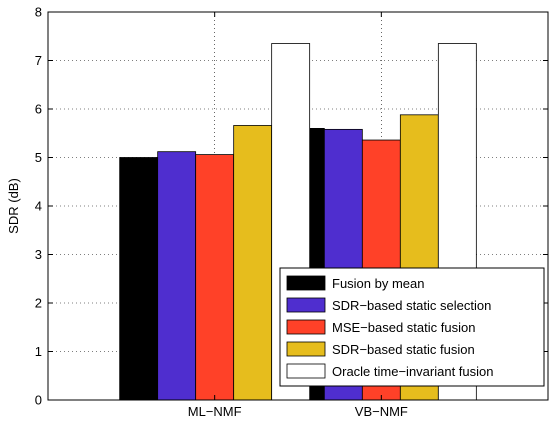  What do you see at coordinates (13, 206) in the screenshot?
I see `y-axis-title: SDR (dB)` at bounding box center [13, 206].